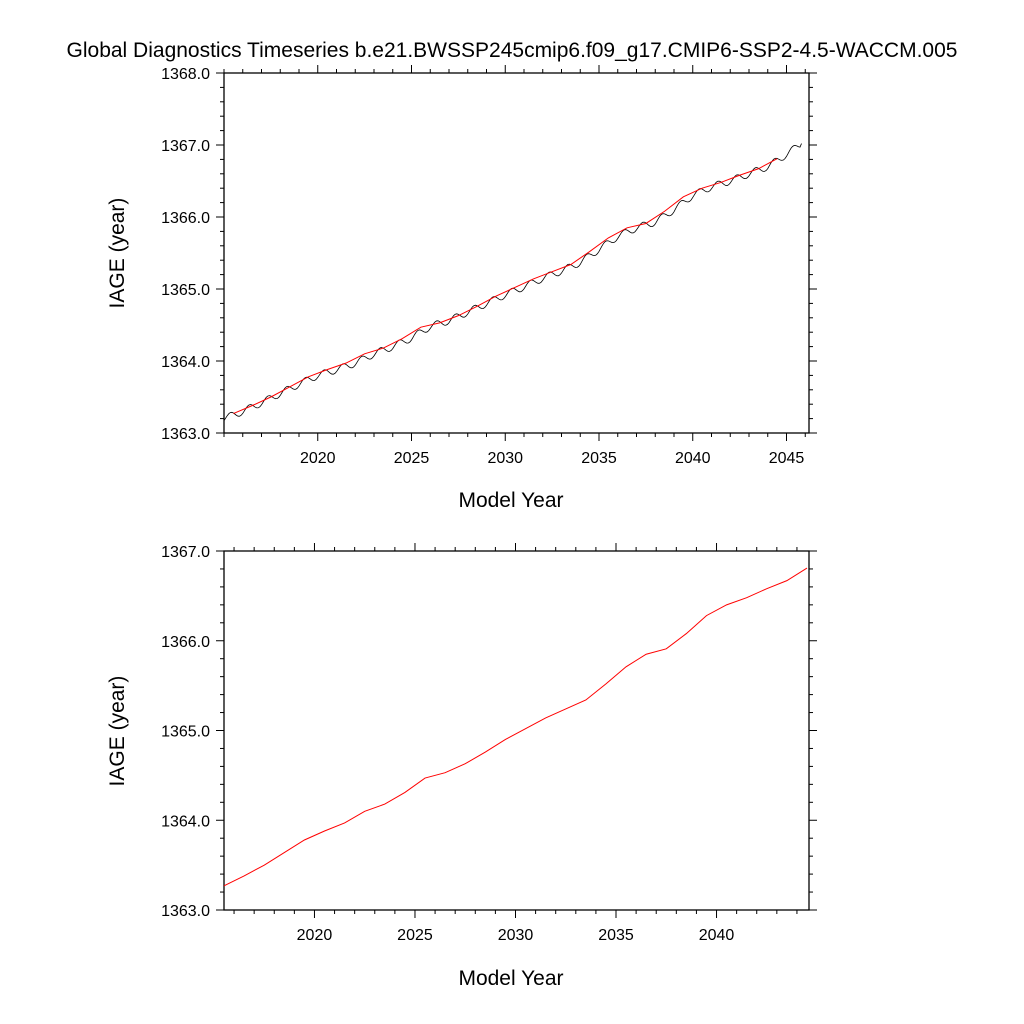 Image resolution: width=1024 pixels, height=1024 pixels. Describe the element at coordinates (117, 253) in the screenshot. I see `top-y-axis-title: IAGE (year)` at that location.